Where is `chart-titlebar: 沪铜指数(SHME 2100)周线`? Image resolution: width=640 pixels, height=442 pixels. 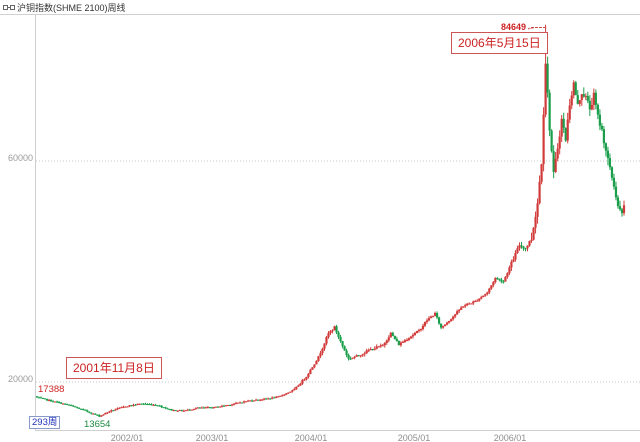 chart-titlebar: 沪铜指数(SHME 2100)周线 is located at coordinates (320, 7).